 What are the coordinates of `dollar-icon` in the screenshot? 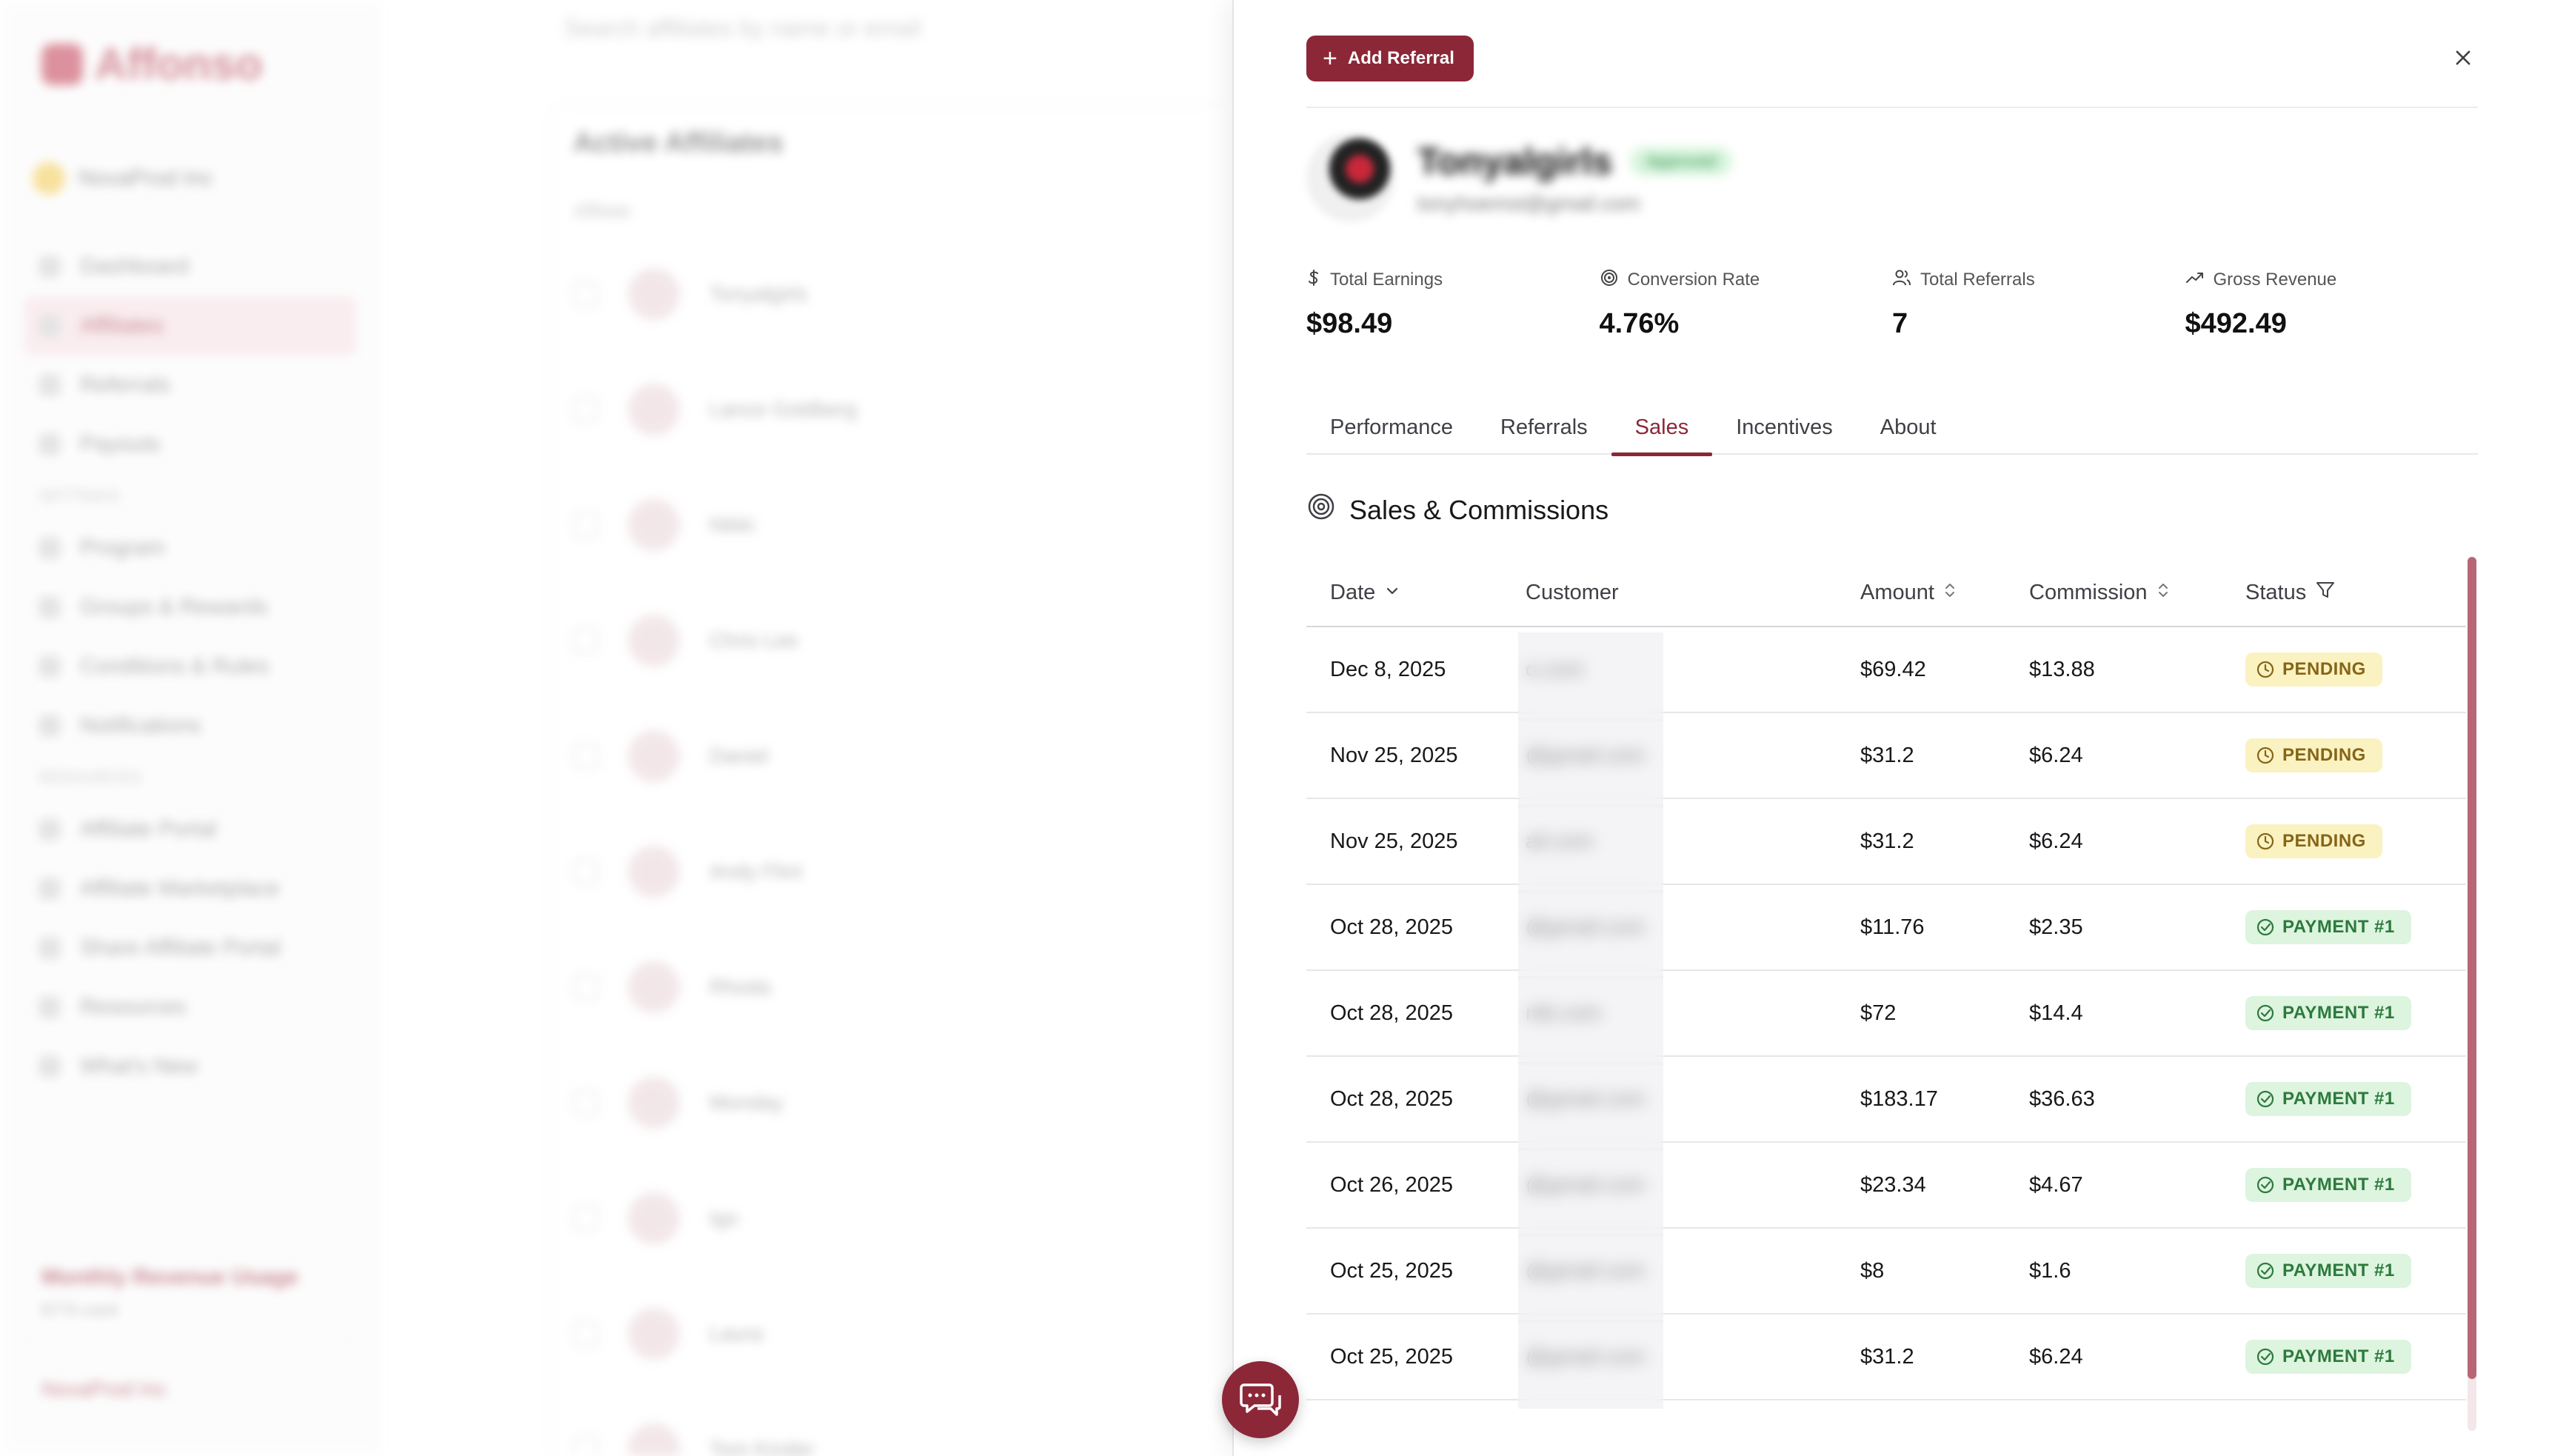 It's located at (1313, 280).